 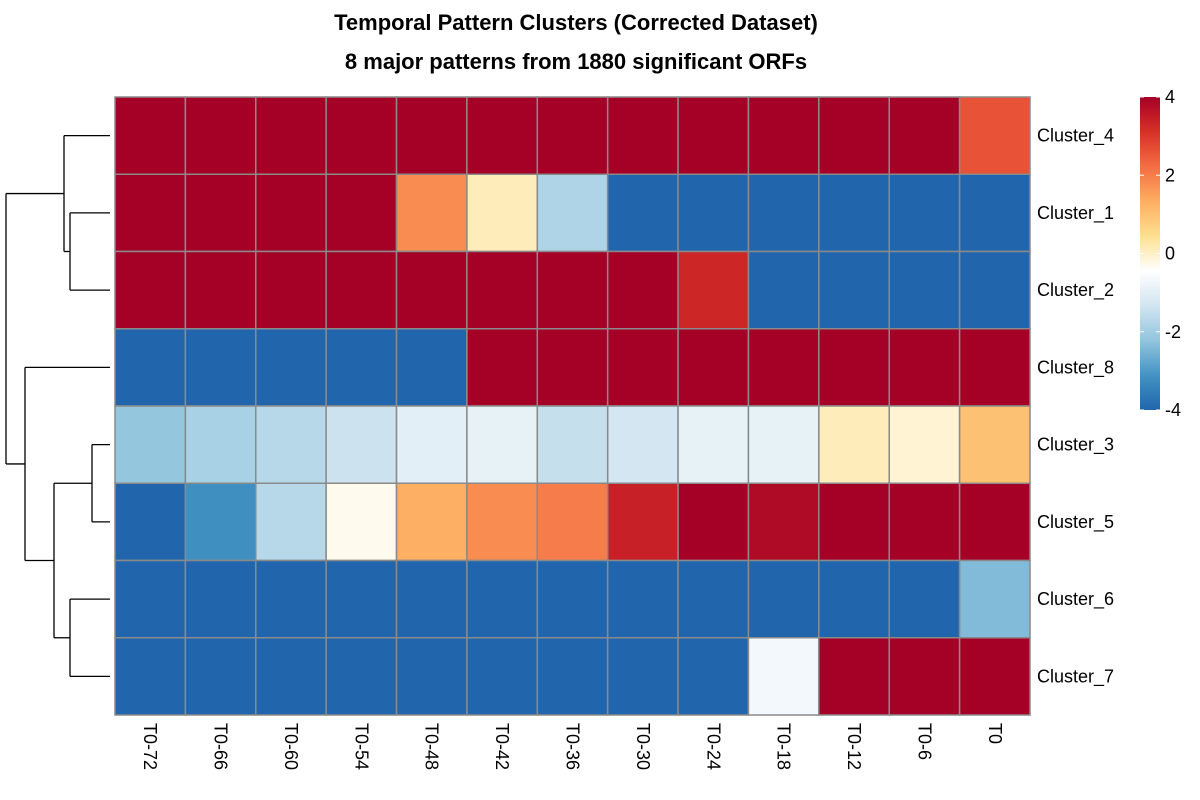 What do you see at coordinates (291, 746) in the screenshot?
I see `column-label: T0-60` at bounding box center [291, 746].